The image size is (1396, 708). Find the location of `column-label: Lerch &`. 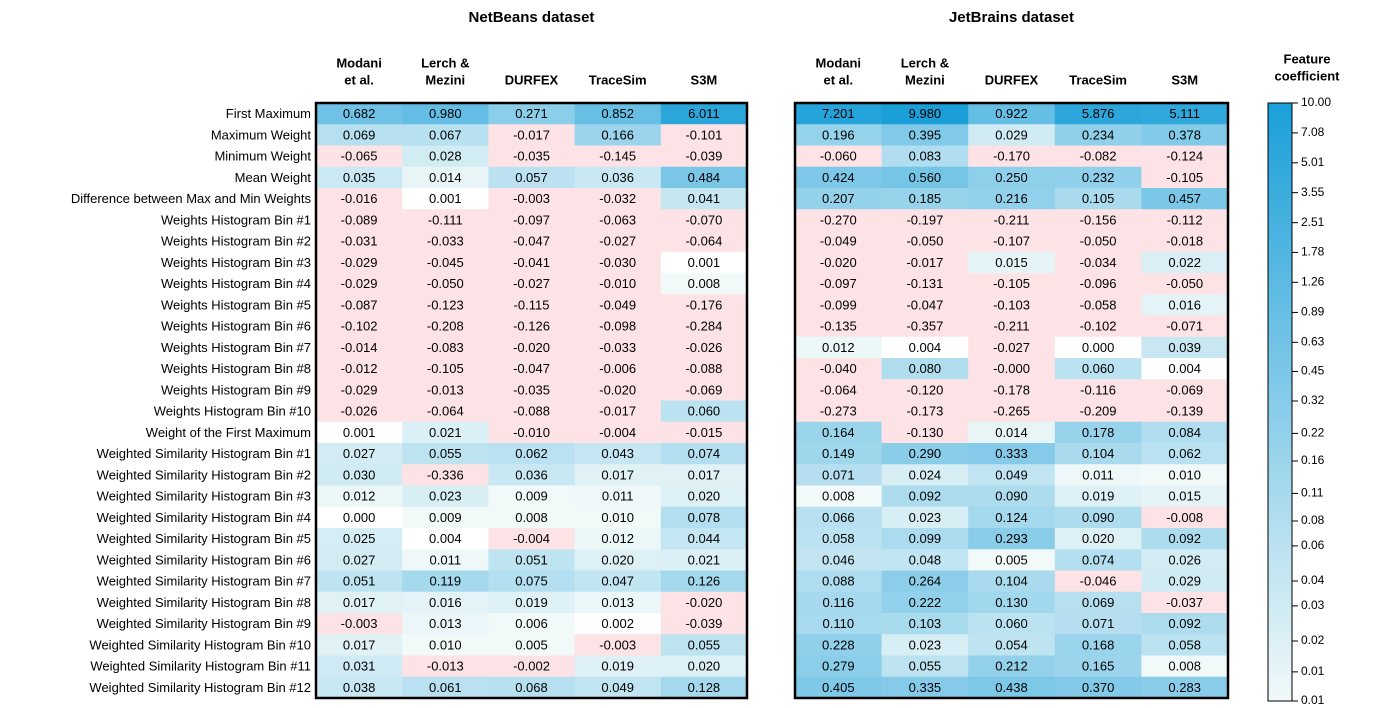

column-label: Lerch & is located at coordinates (445, 62).